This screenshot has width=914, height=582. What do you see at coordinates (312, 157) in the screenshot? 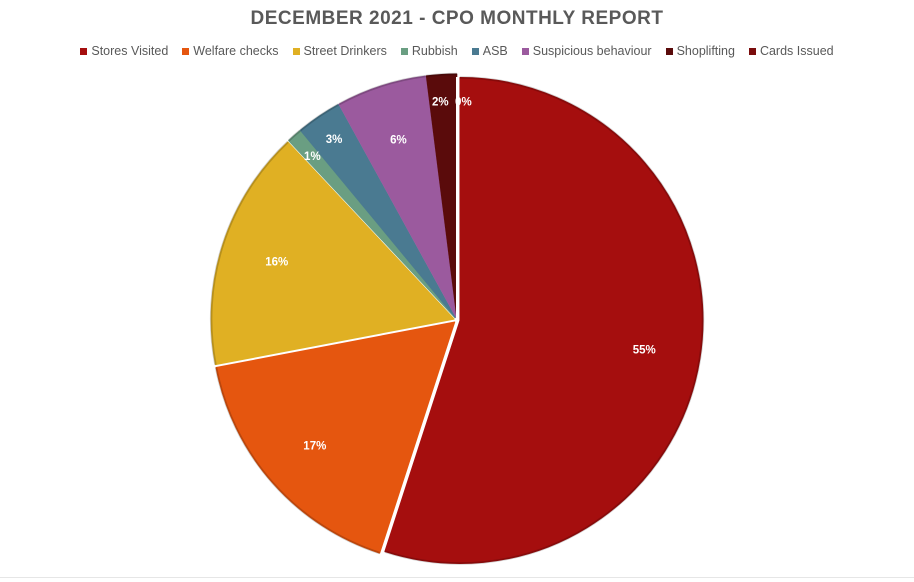
I see `slice-data-label: 1%` at bounding box center [312, 157].